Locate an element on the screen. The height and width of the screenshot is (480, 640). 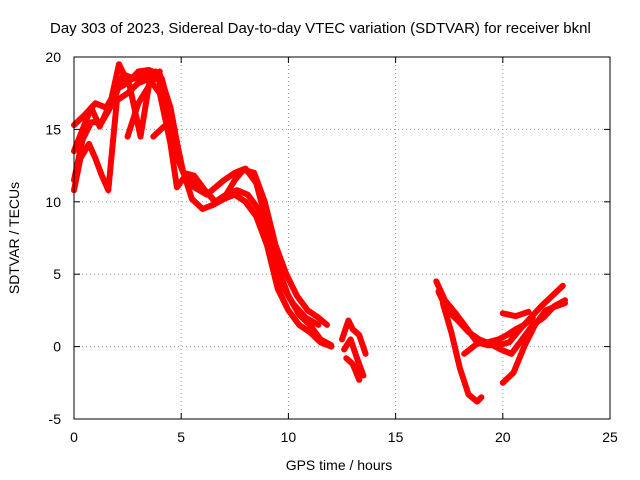
x-axis-label: GPS time / hours is located at coordinates (339, 465).